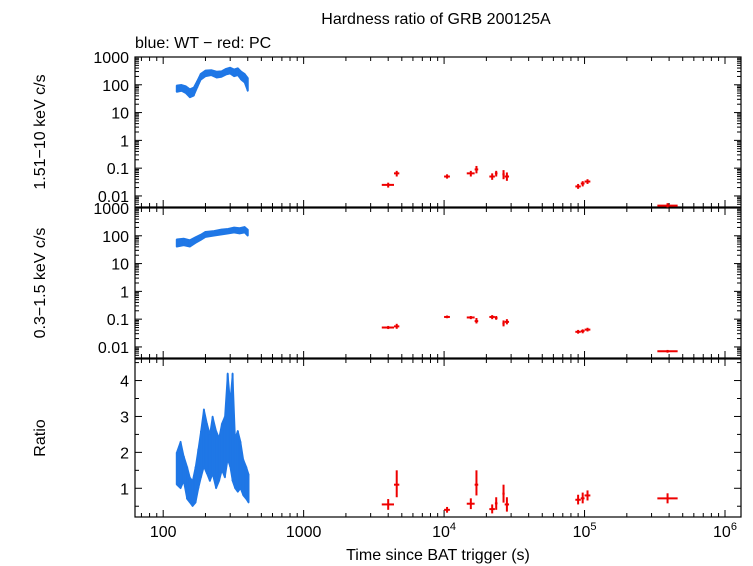  I want to click on y-tick-label: 4, so click(124, 382).